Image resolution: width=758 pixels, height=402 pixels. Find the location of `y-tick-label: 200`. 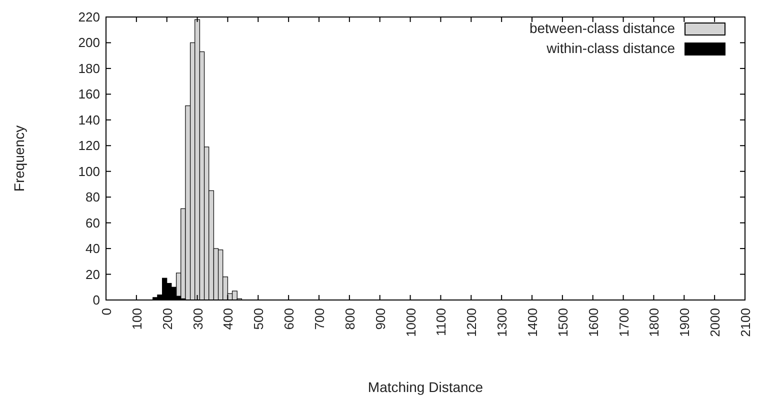

y-tick-label: 200 is located at coordinates (89, 42).